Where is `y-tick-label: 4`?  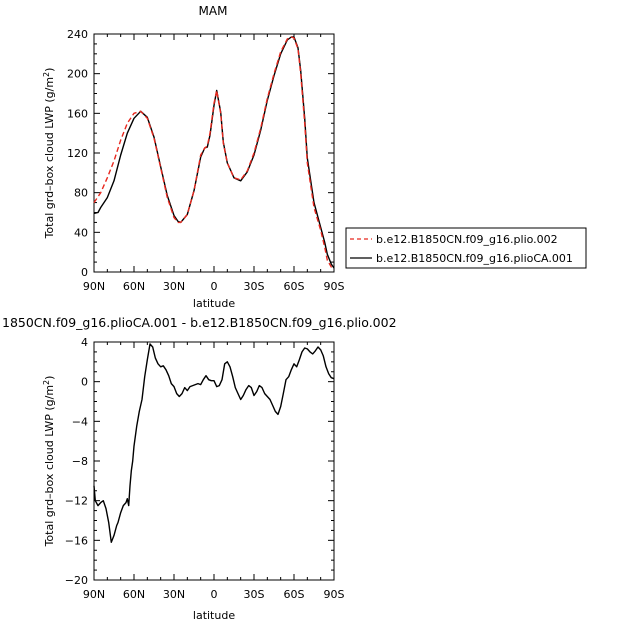 y-tick-label: 4 is located at coordinates (84, 342).